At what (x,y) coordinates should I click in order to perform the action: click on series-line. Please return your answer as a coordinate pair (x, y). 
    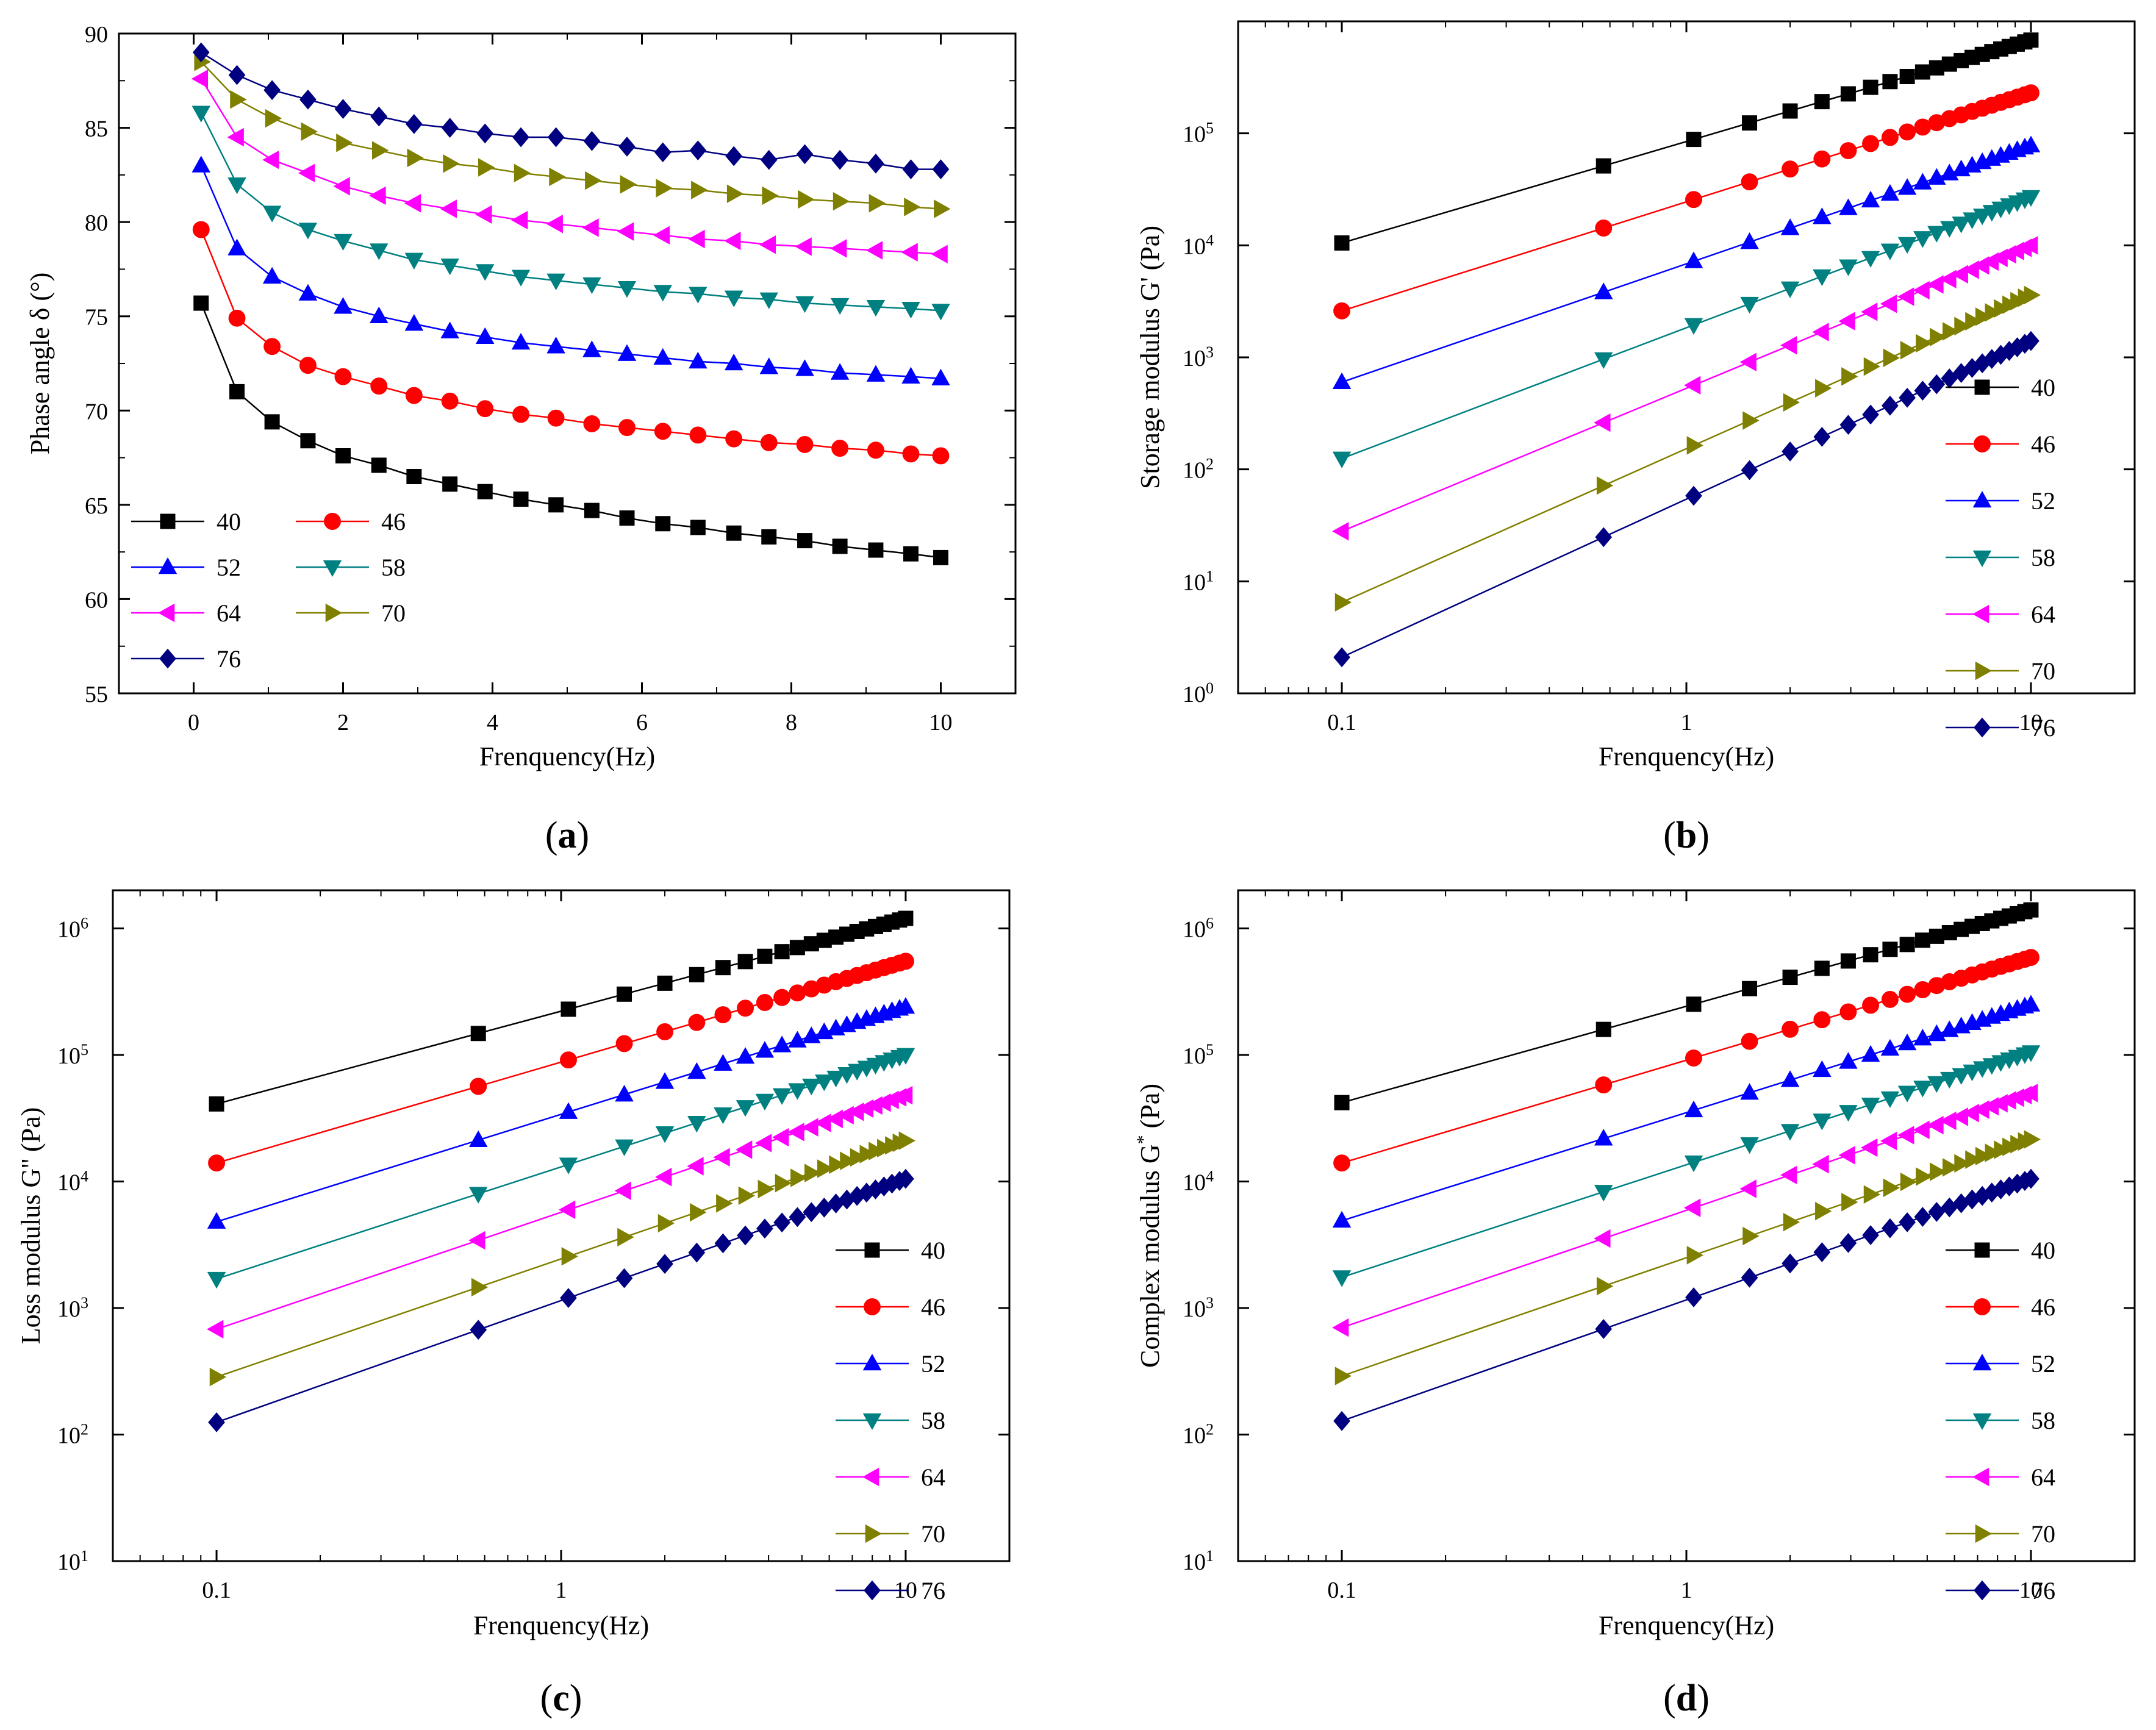
    Looking at the image, I should click on (570, 135).